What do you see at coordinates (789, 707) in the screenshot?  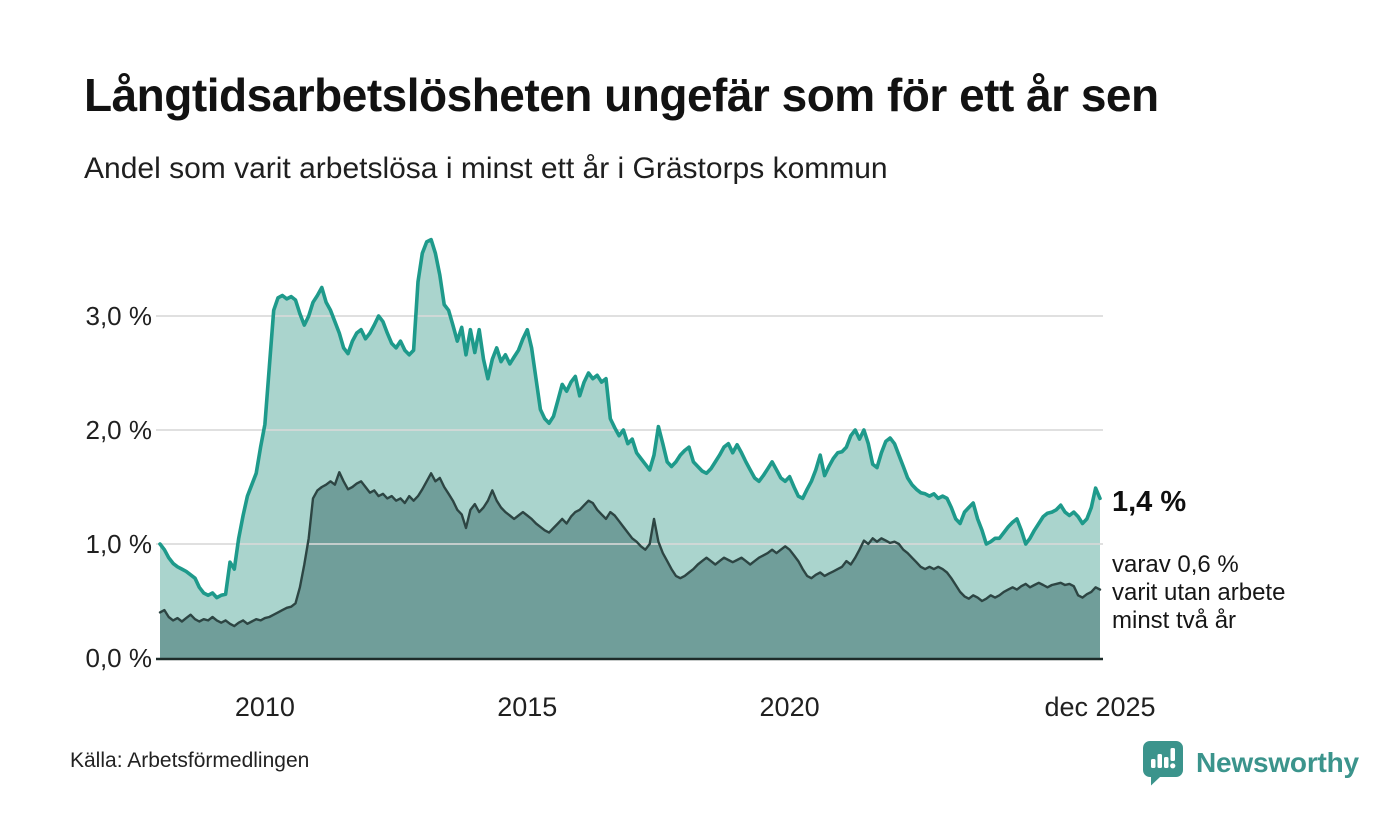 I see `x-tick-label: 2020` at bounding box center [789, 707].